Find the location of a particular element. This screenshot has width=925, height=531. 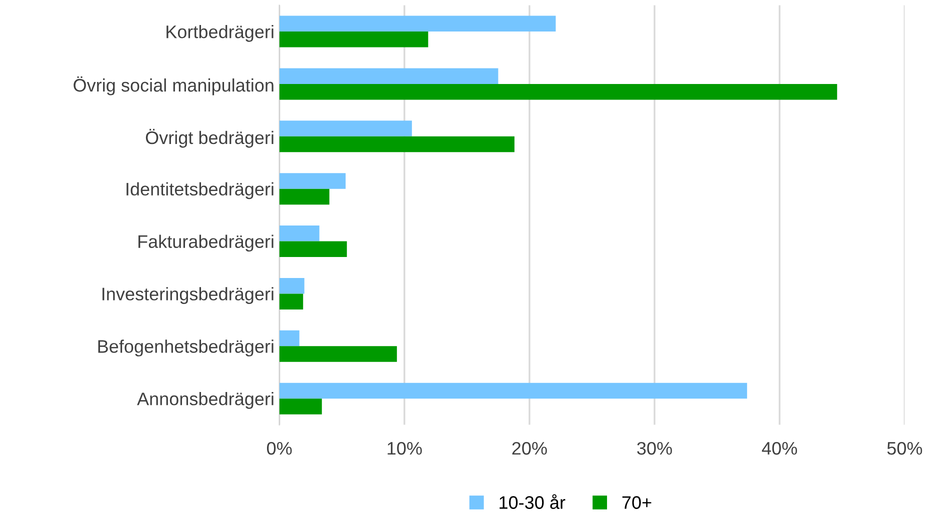

x-tick-label: 40% is located at coordinates (780, 448).